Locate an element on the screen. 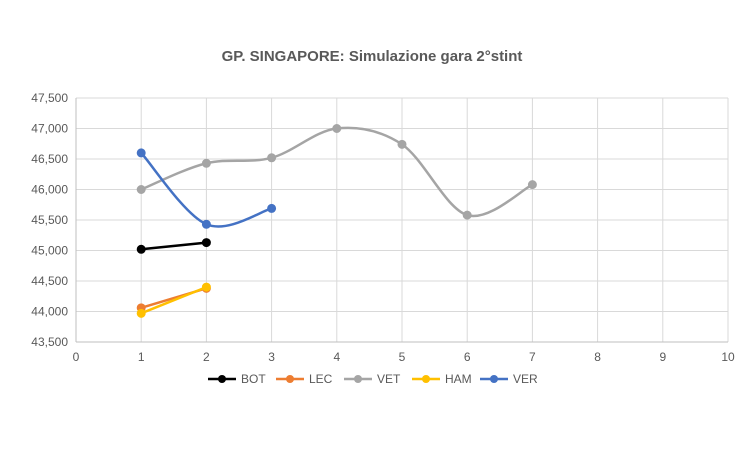 The height and width of the screenshot is (462, 738). legend-label-bot: BOT is located at coordinates (253, 379).